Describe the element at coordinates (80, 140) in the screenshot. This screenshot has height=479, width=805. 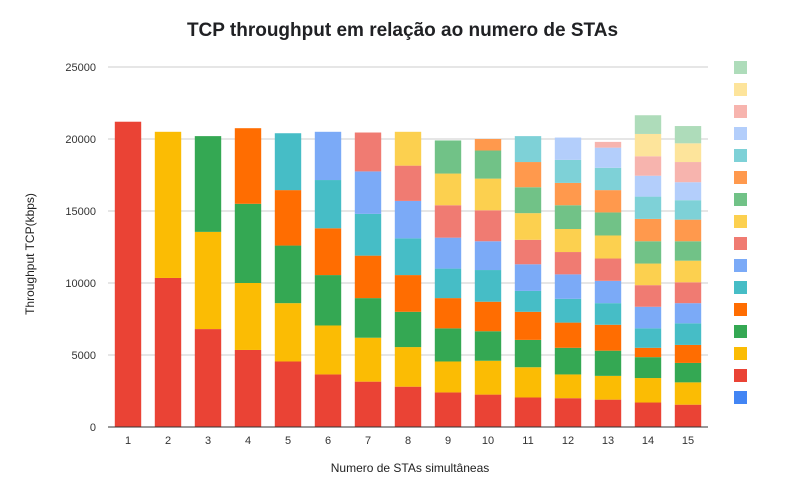
I see `y-tick-label: 20000` at that location.